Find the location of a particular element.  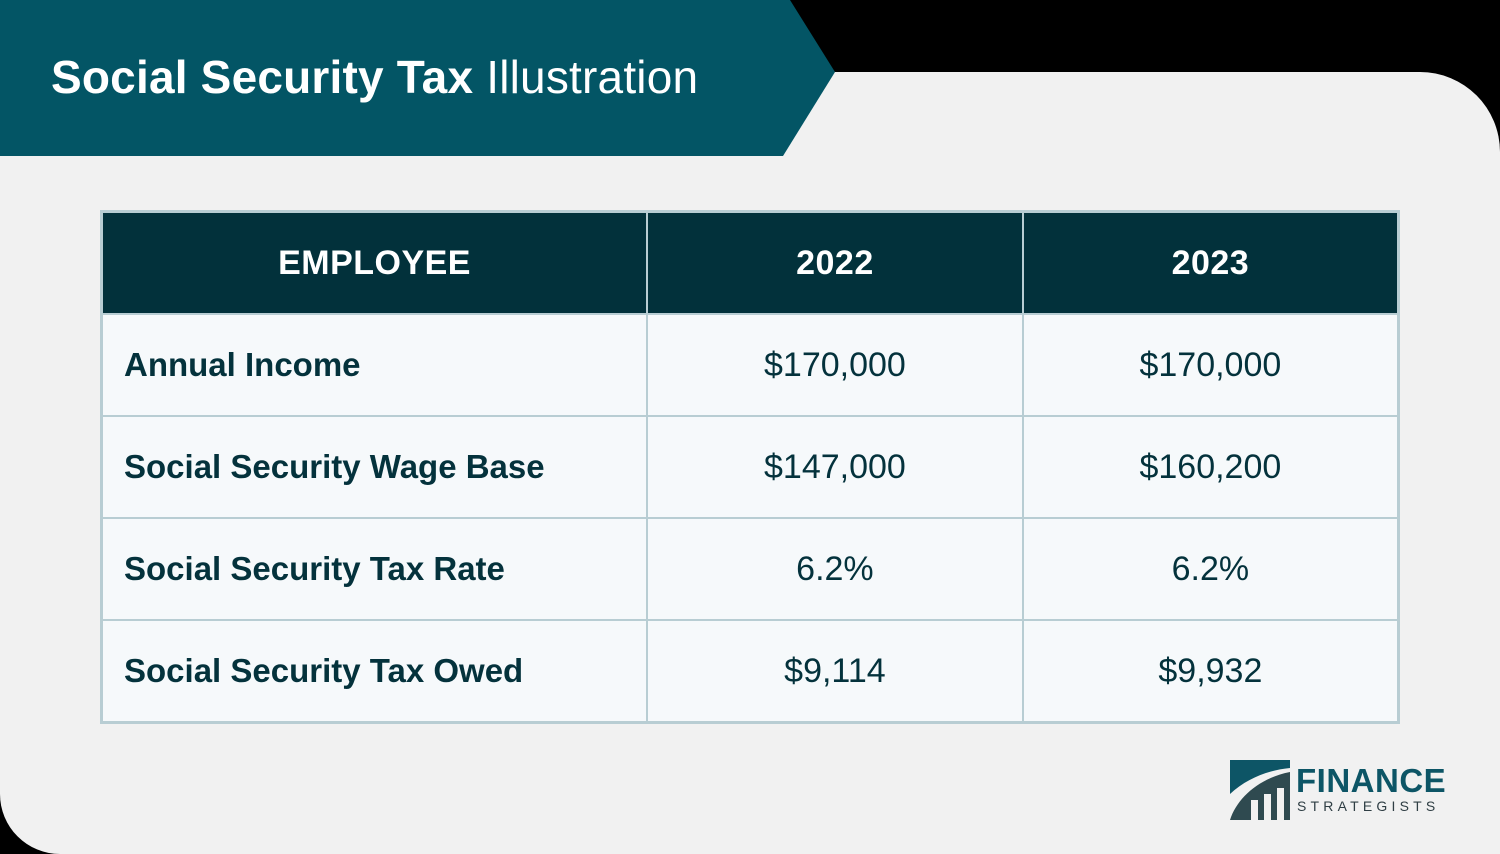

finance-strategists-logo: FINANCE STRATEGISTS is located at coordinates (1344, 790).